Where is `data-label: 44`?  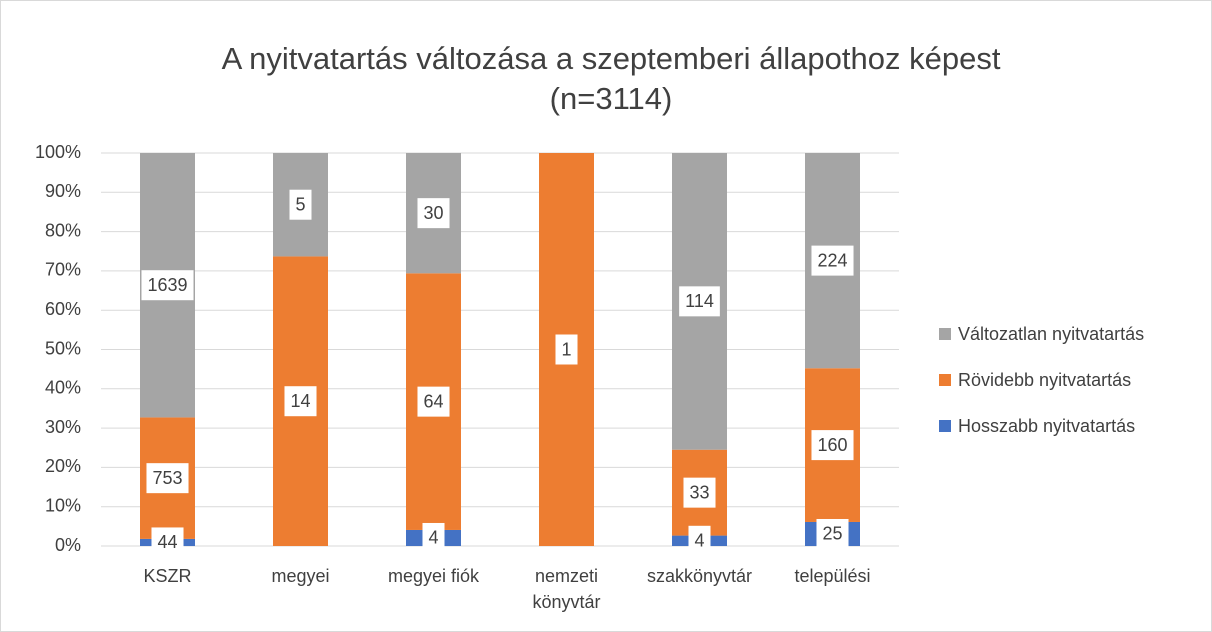 data-label: 44 is located at coordinates (167, 542).